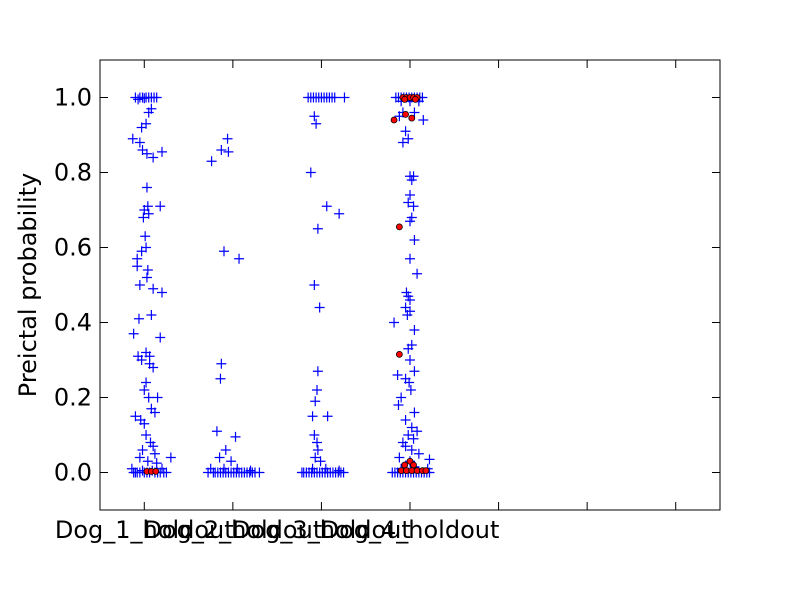 This screenshot has width=800, height=600. What do you see at coordinates (73, 173) in the screenshot?
I see `y-tick-label: 0.8` at bounding box center [73, 173].